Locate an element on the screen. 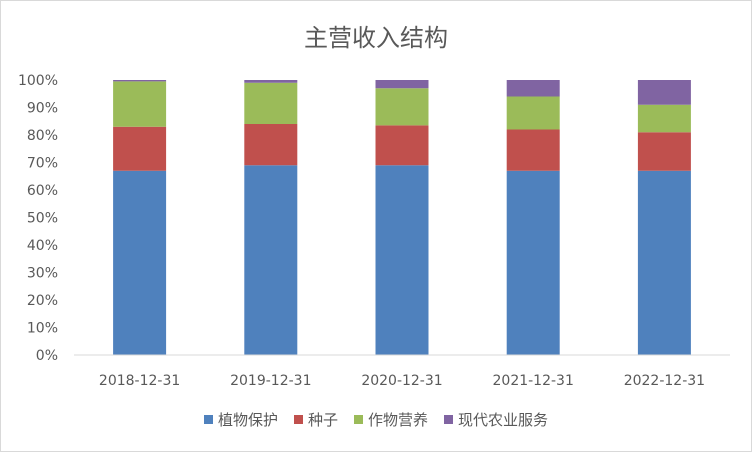  legend-label: 植物保护 is located at coordinates (248, 420).